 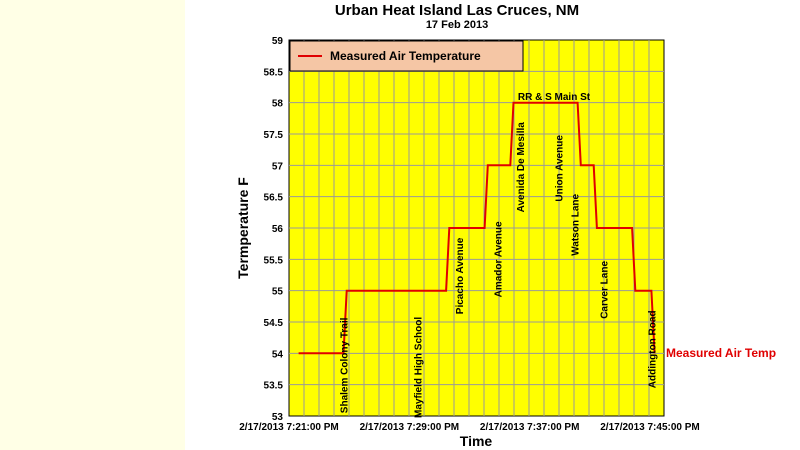 I want to click on x-tick-label: 2/17/2013 7:21:00 PM, so click(x=289, y=427).